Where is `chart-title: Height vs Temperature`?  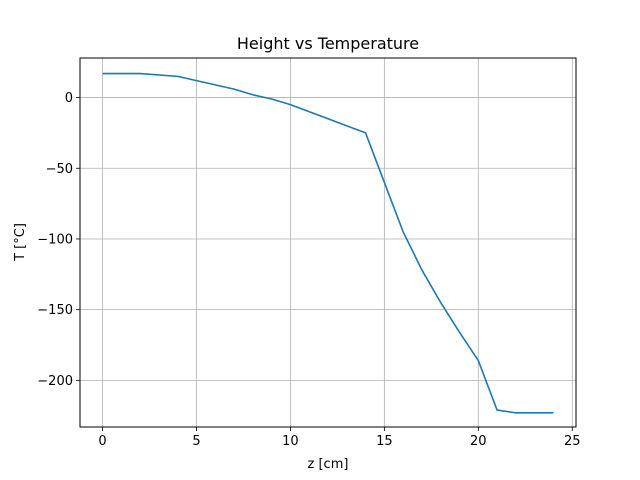 chart-title: Height vs Temperature is located at coordinates (328, 43).